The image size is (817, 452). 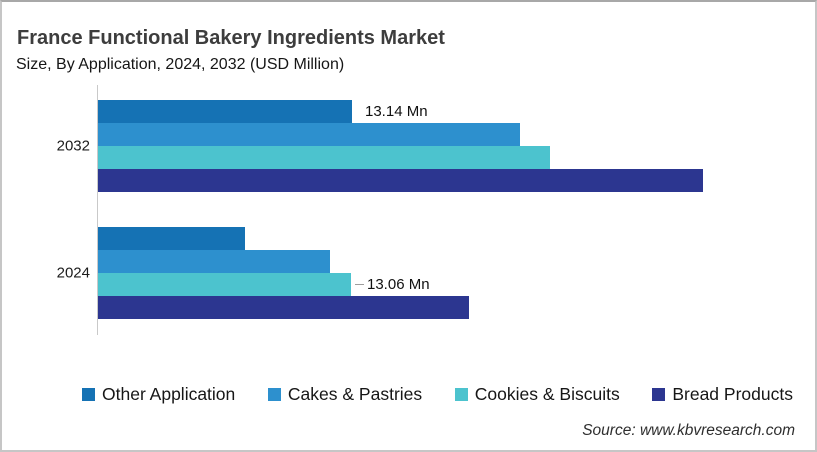 I want to click on data-label-2024-cookies-biscuits: 13.06 Mn, so click(x=398, y=284).